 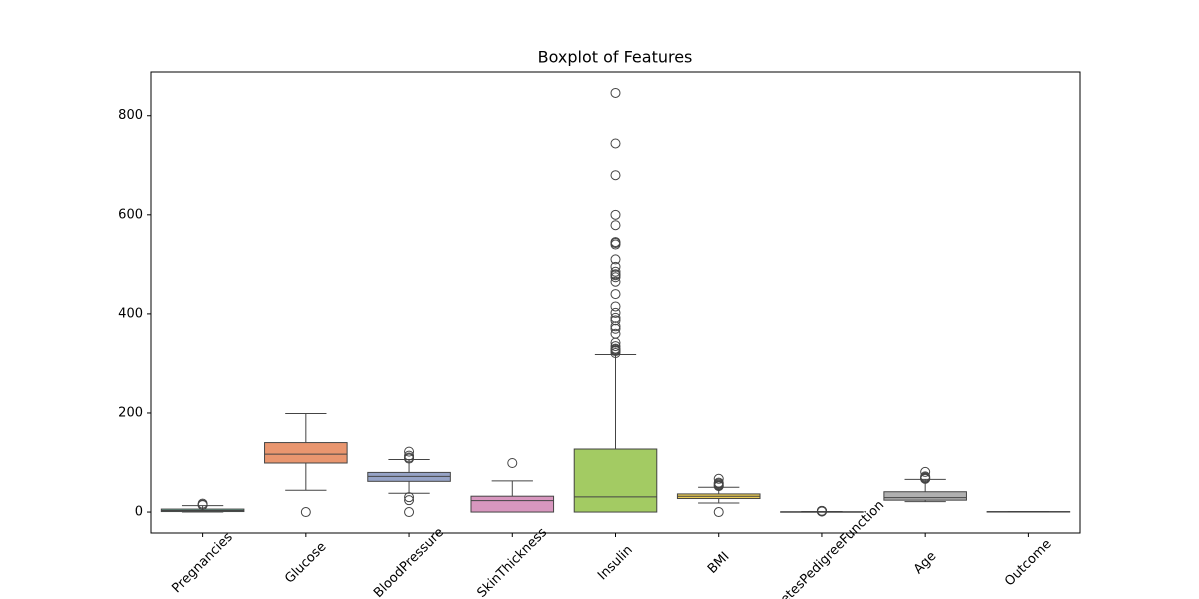 I want to click on x-tick-label: Age, so click(x=925, y=563).